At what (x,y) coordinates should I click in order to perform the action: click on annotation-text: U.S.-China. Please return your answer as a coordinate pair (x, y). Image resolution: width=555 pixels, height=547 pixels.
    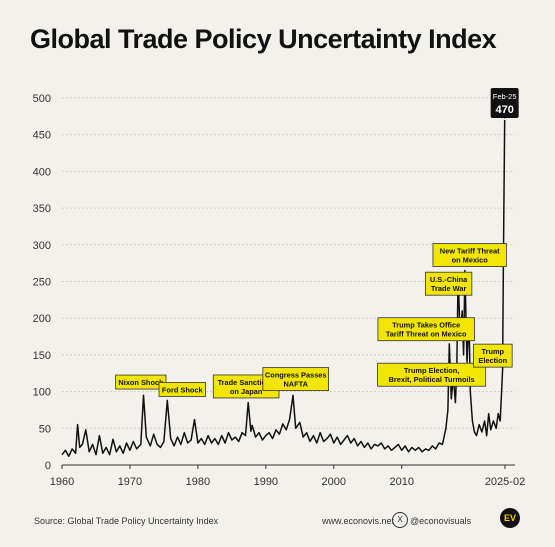
    Looking at the image, I should click on (449, 279).